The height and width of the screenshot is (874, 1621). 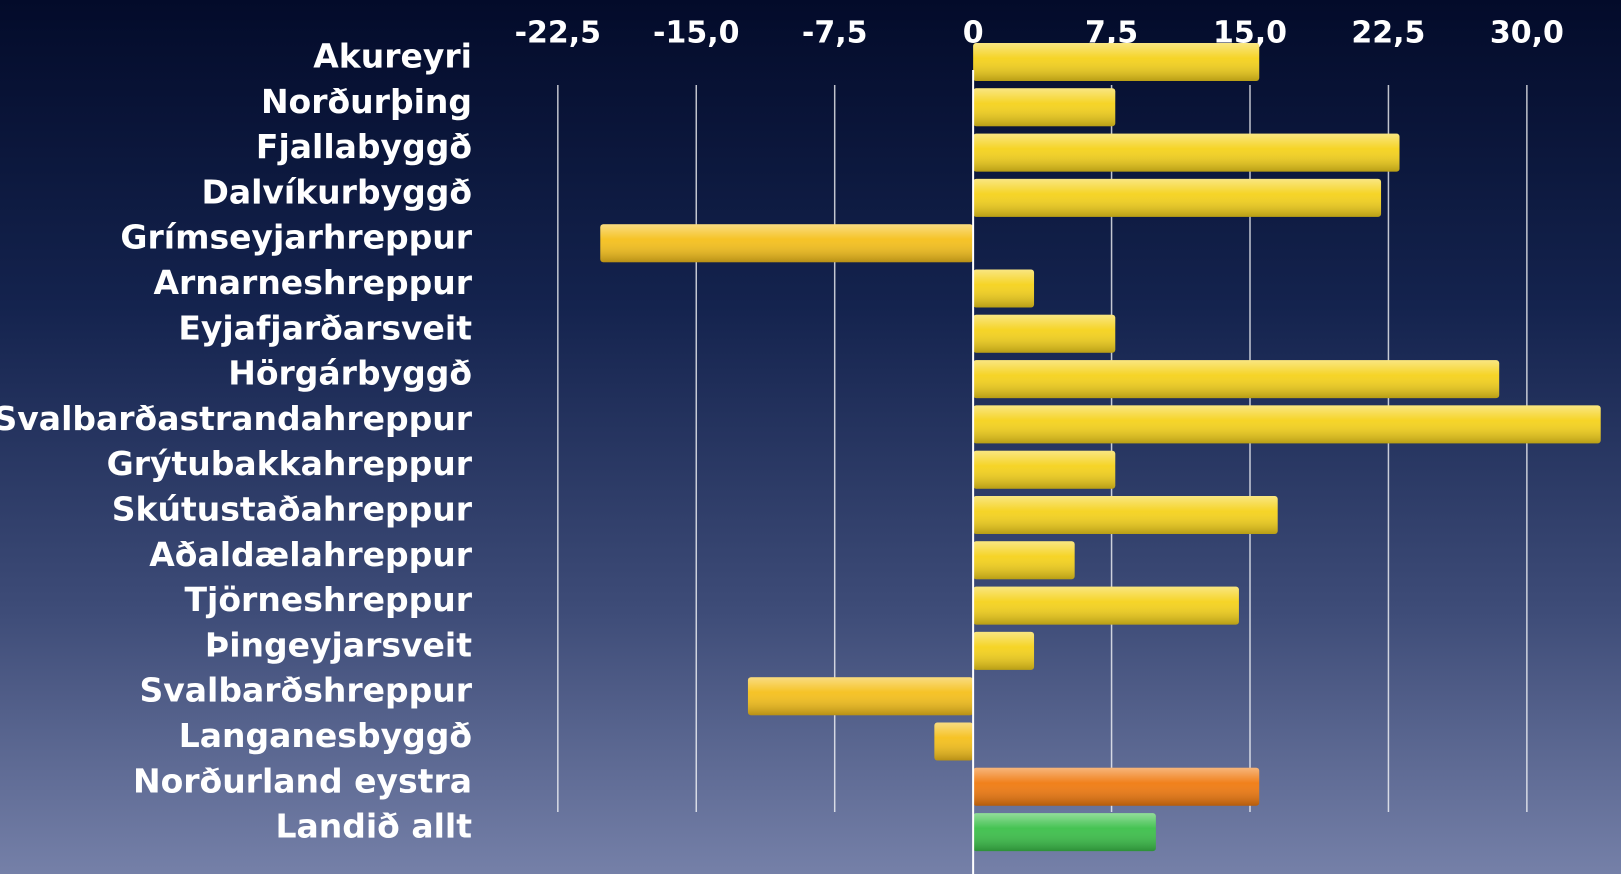 I want to click on category-label: Svalbarðastrandahreppur, so click(x=236, y=418).